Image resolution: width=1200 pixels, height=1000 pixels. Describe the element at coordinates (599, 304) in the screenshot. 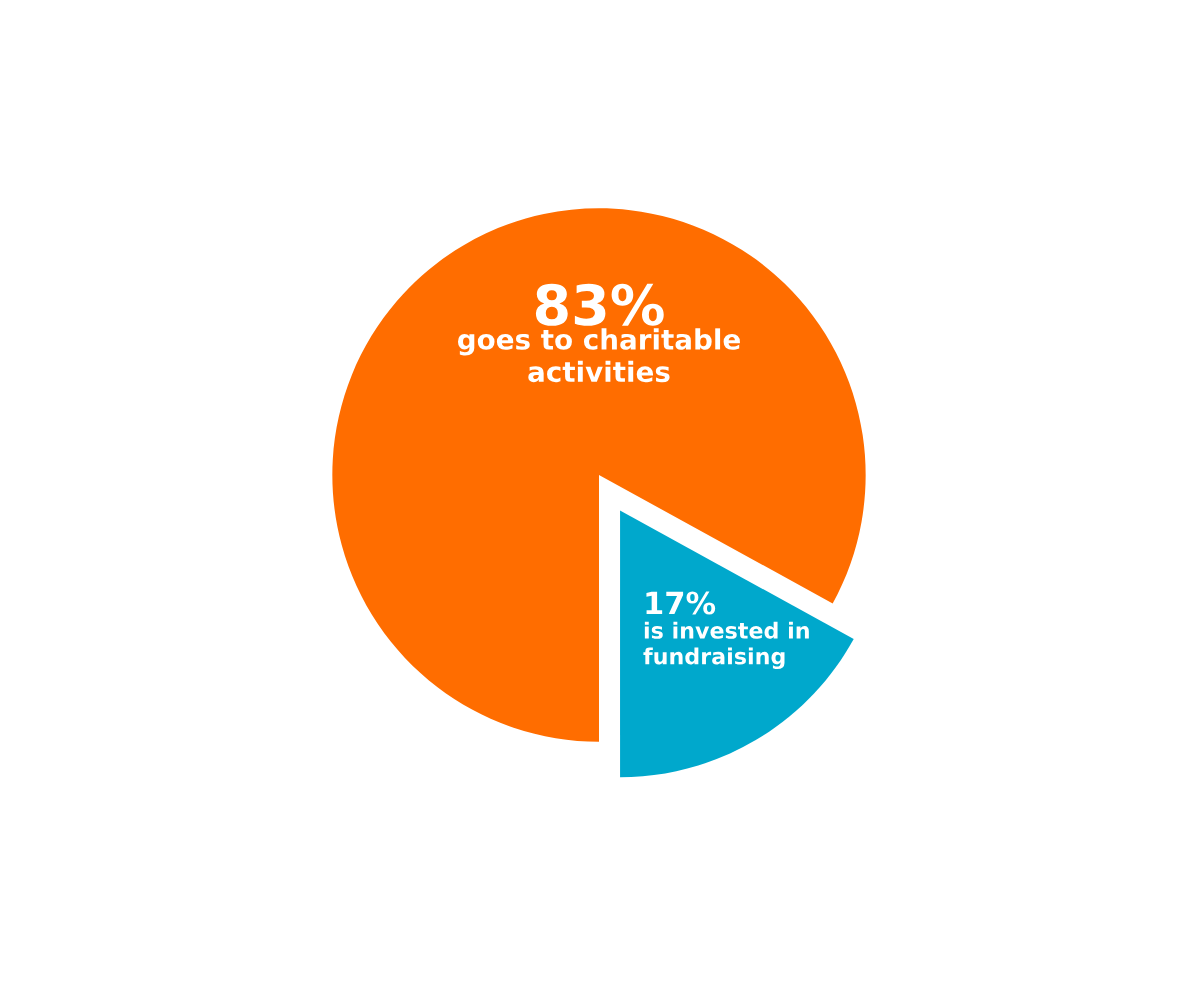

I see `data-label: 83%` at that location.